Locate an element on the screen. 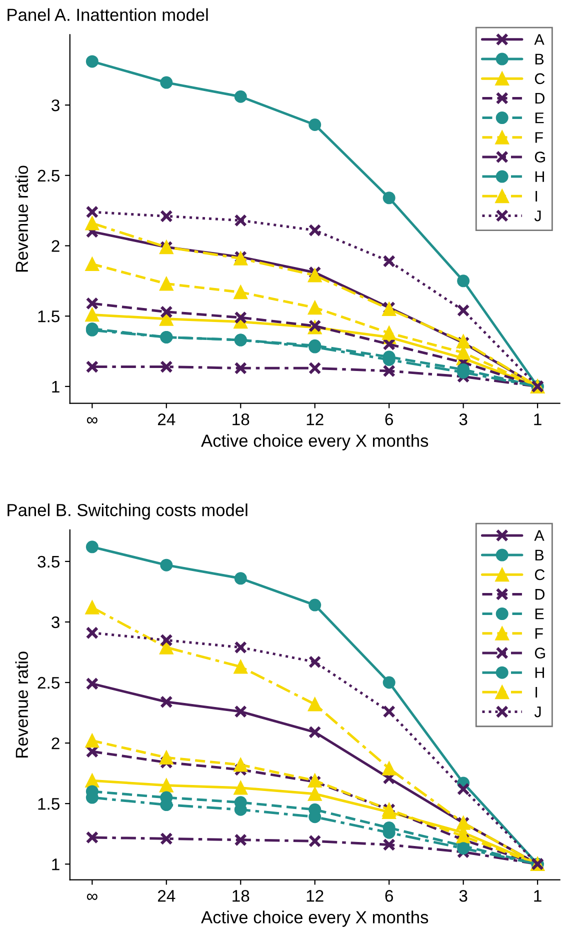 The height and width of the screenshot is (938, 573). chart-title: Panel A. Inattention model is located at coordinates (108, 14).